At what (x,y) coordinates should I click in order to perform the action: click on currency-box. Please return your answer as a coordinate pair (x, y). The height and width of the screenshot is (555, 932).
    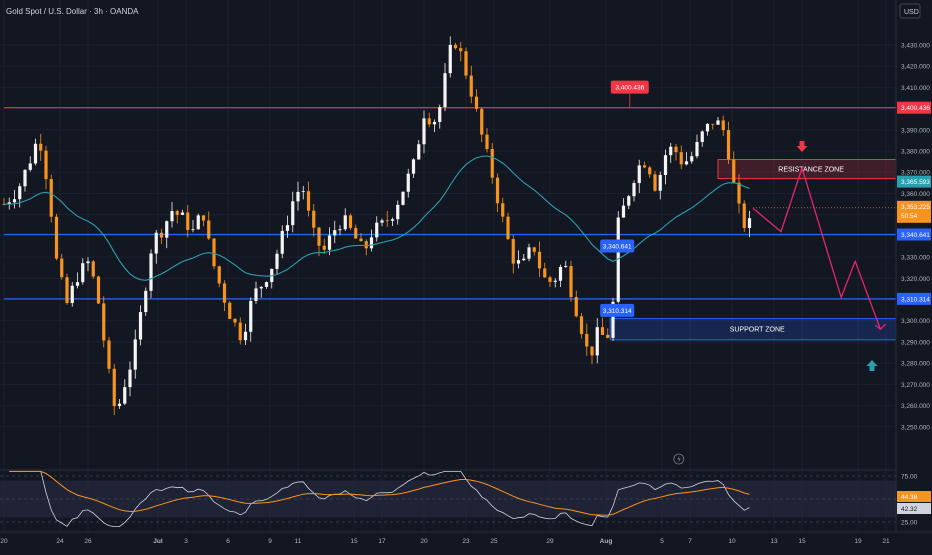
    Looking at the image, I should click on (910, 11).